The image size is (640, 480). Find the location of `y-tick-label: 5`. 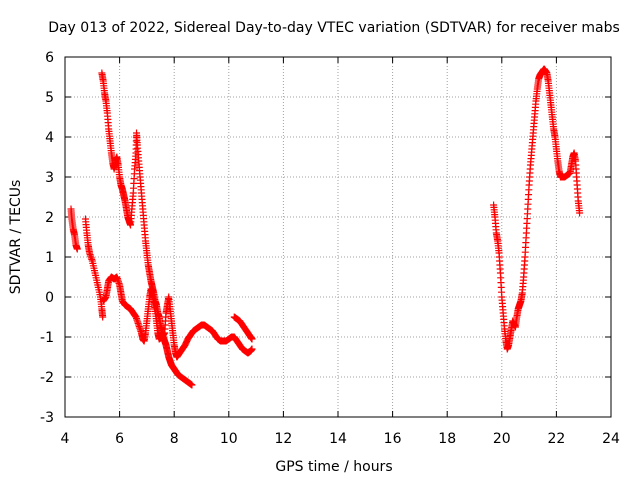

y-tick-label: 5 is located at coordinates (49, 98).